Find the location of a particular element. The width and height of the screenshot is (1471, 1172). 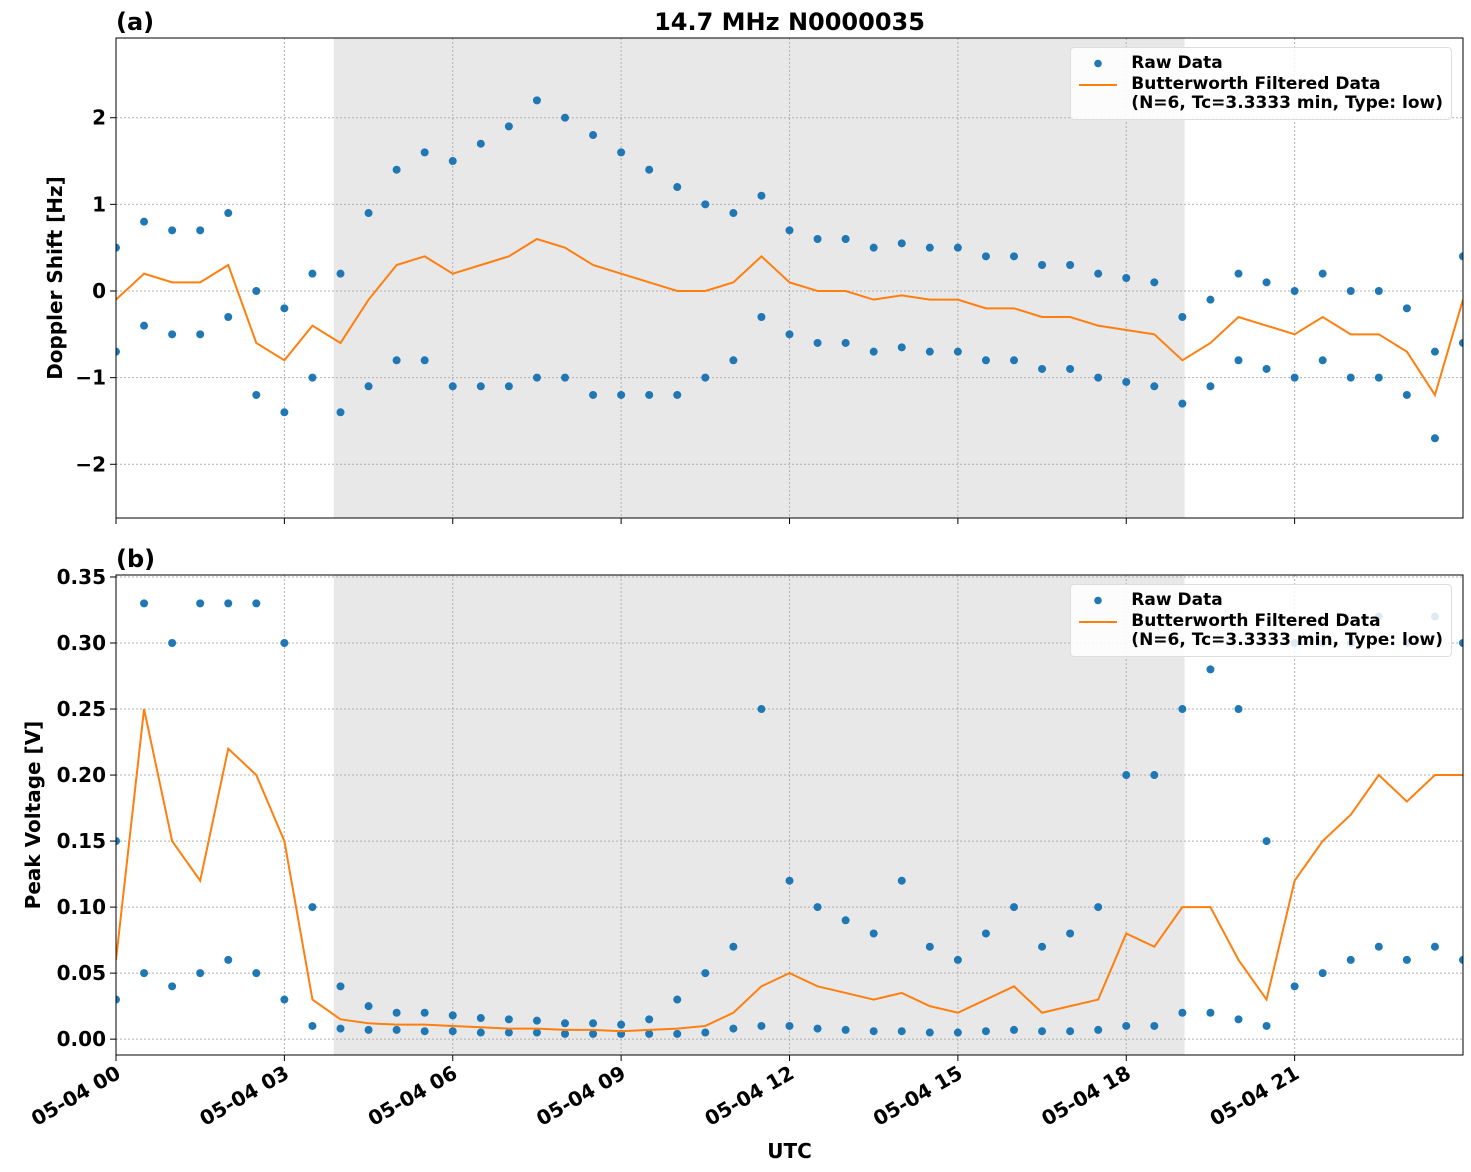

y-tick-label: 0.30 is located at coordinates (81, 643).